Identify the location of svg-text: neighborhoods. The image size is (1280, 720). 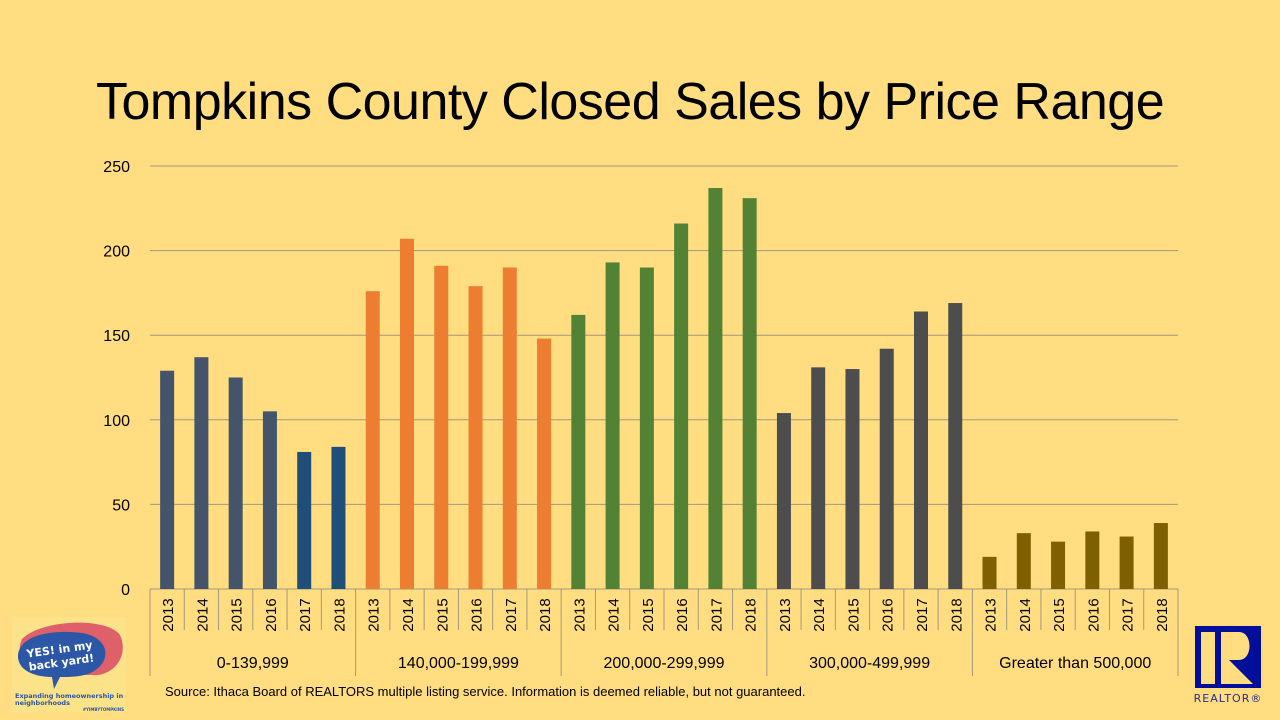
(42, 703).